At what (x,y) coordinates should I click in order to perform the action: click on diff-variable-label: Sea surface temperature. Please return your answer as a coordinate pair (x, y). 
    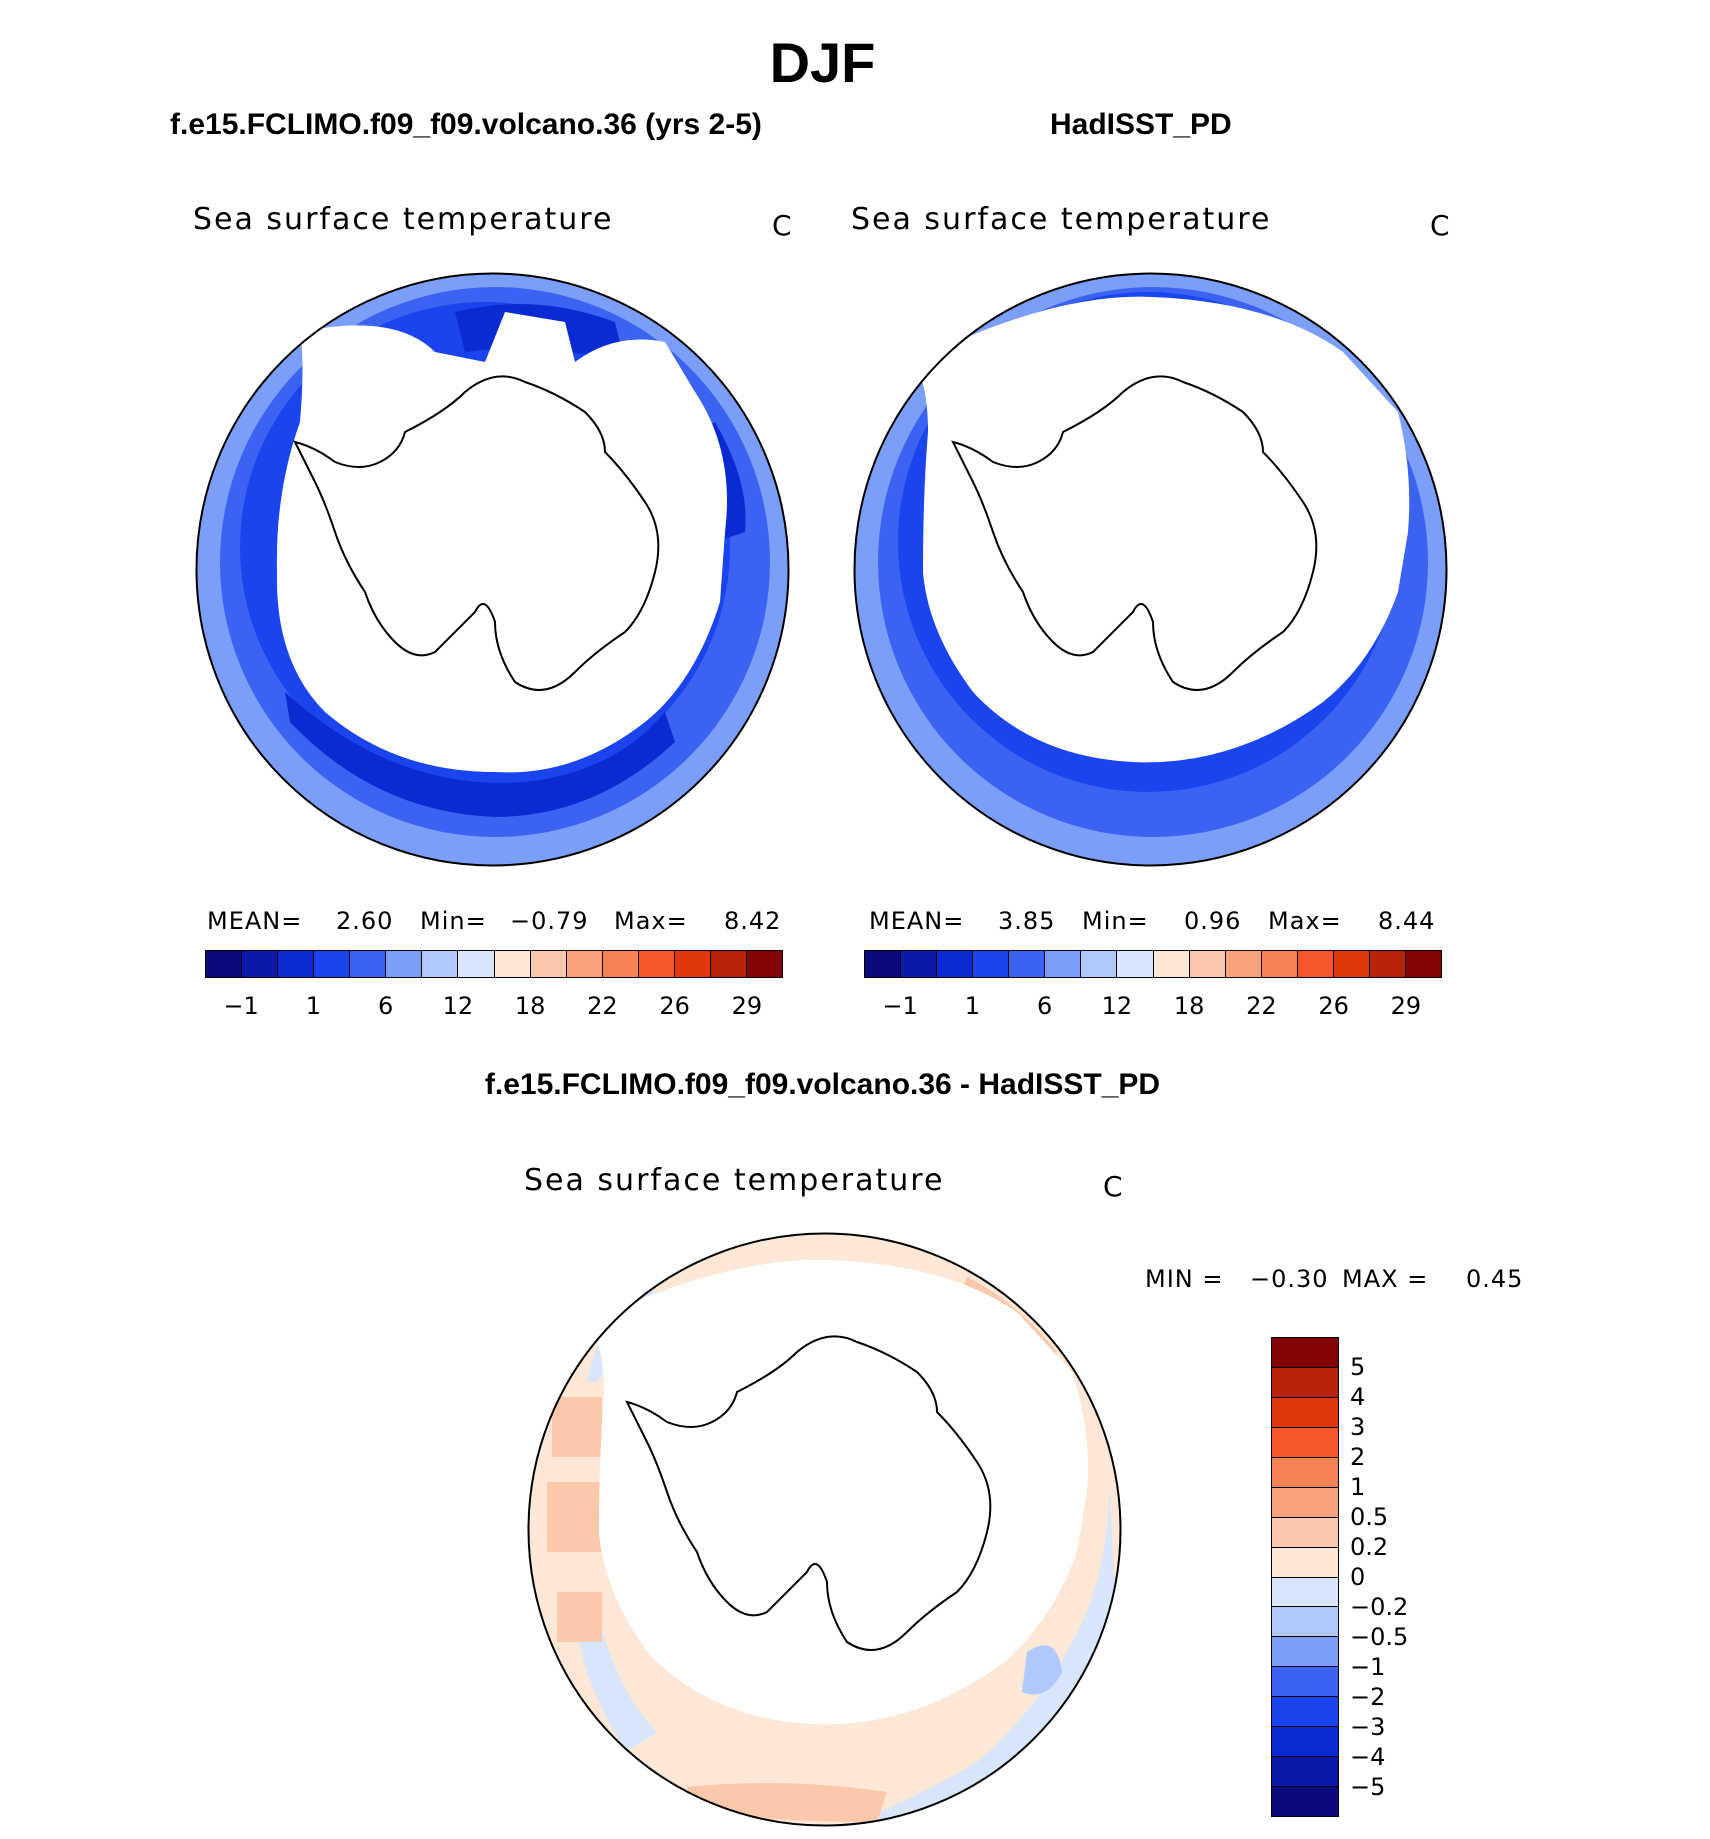
    Looking at the image, I should click on (734, 1180).